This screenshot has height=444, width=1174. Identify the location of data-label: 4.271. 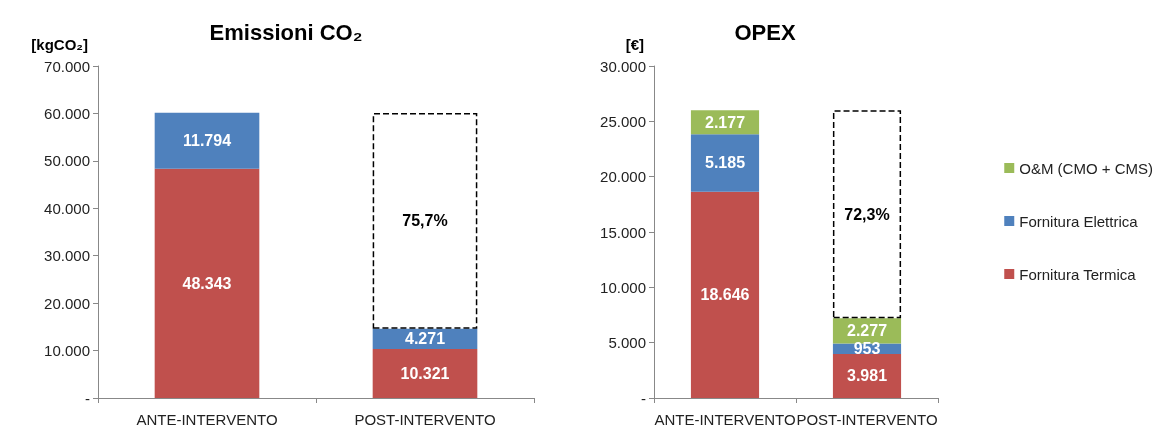
(425, 339).